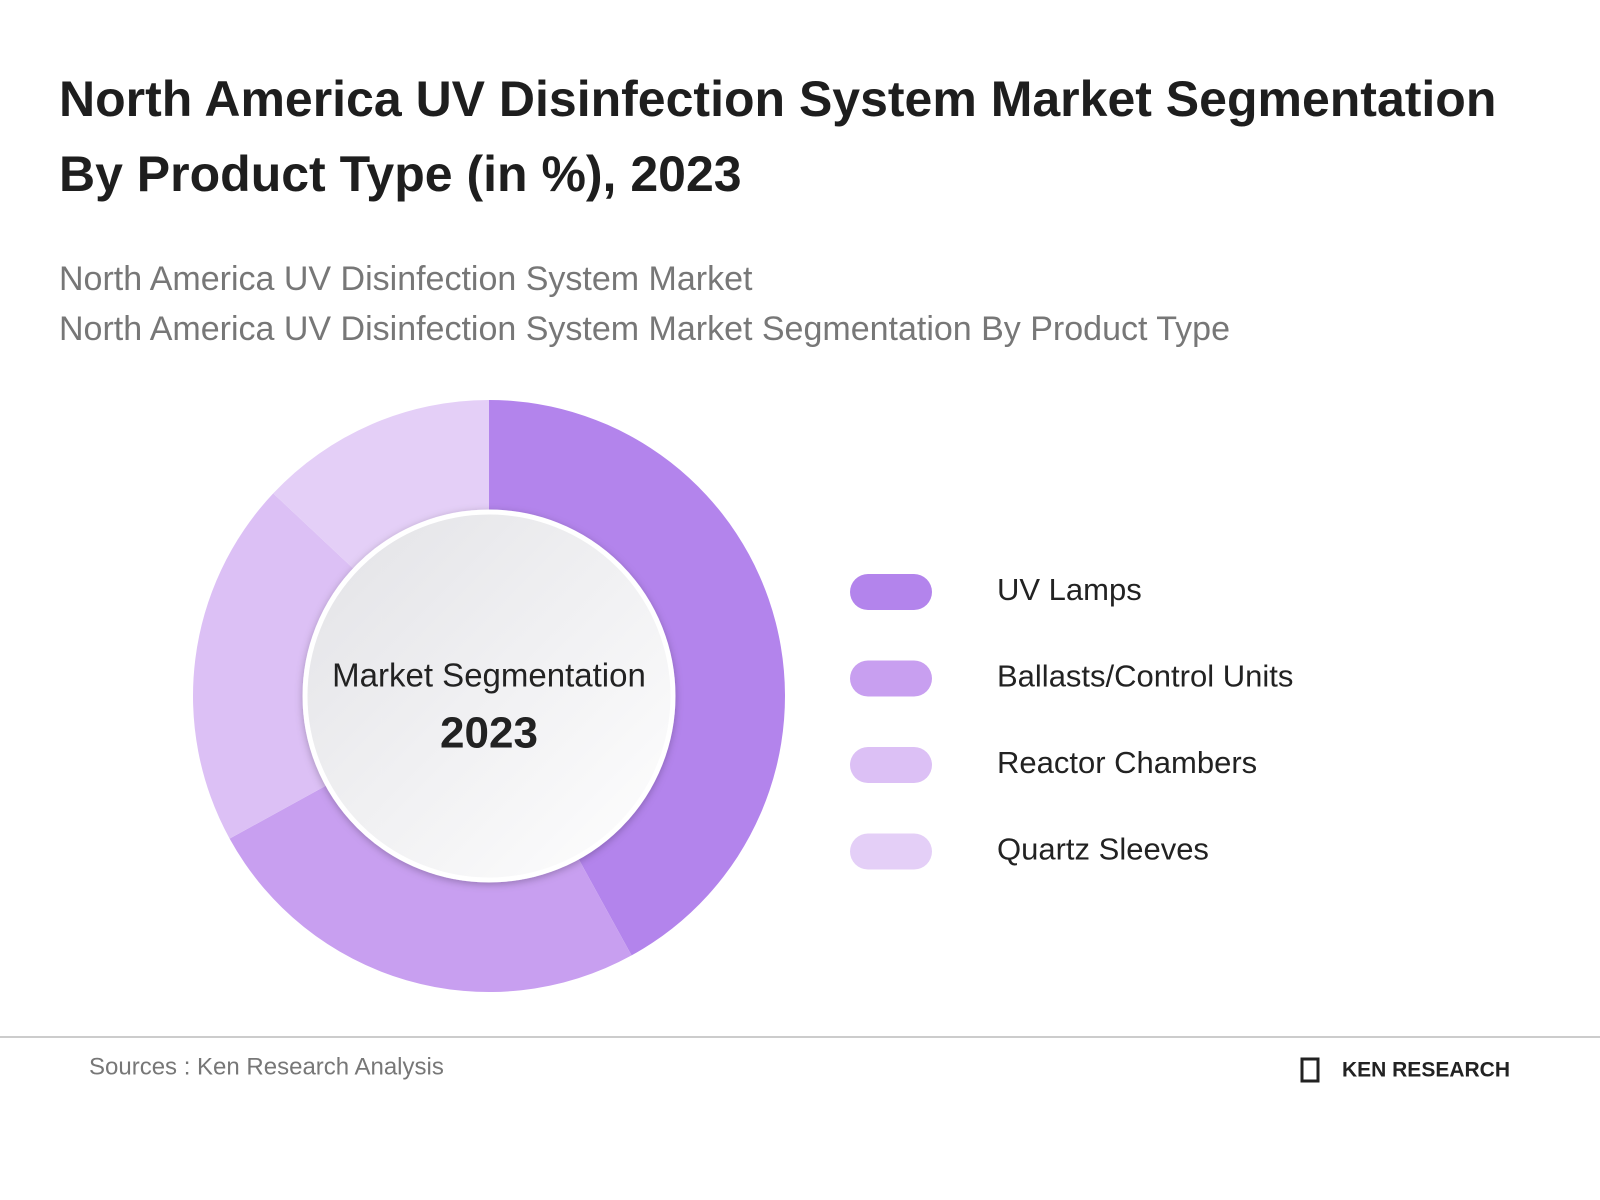 This screenshot has width=1600, height=1200. Describe the element at coordinates (1426, 1070) in the screenshot. I see `brand: KEN RESEARCH` at that location.